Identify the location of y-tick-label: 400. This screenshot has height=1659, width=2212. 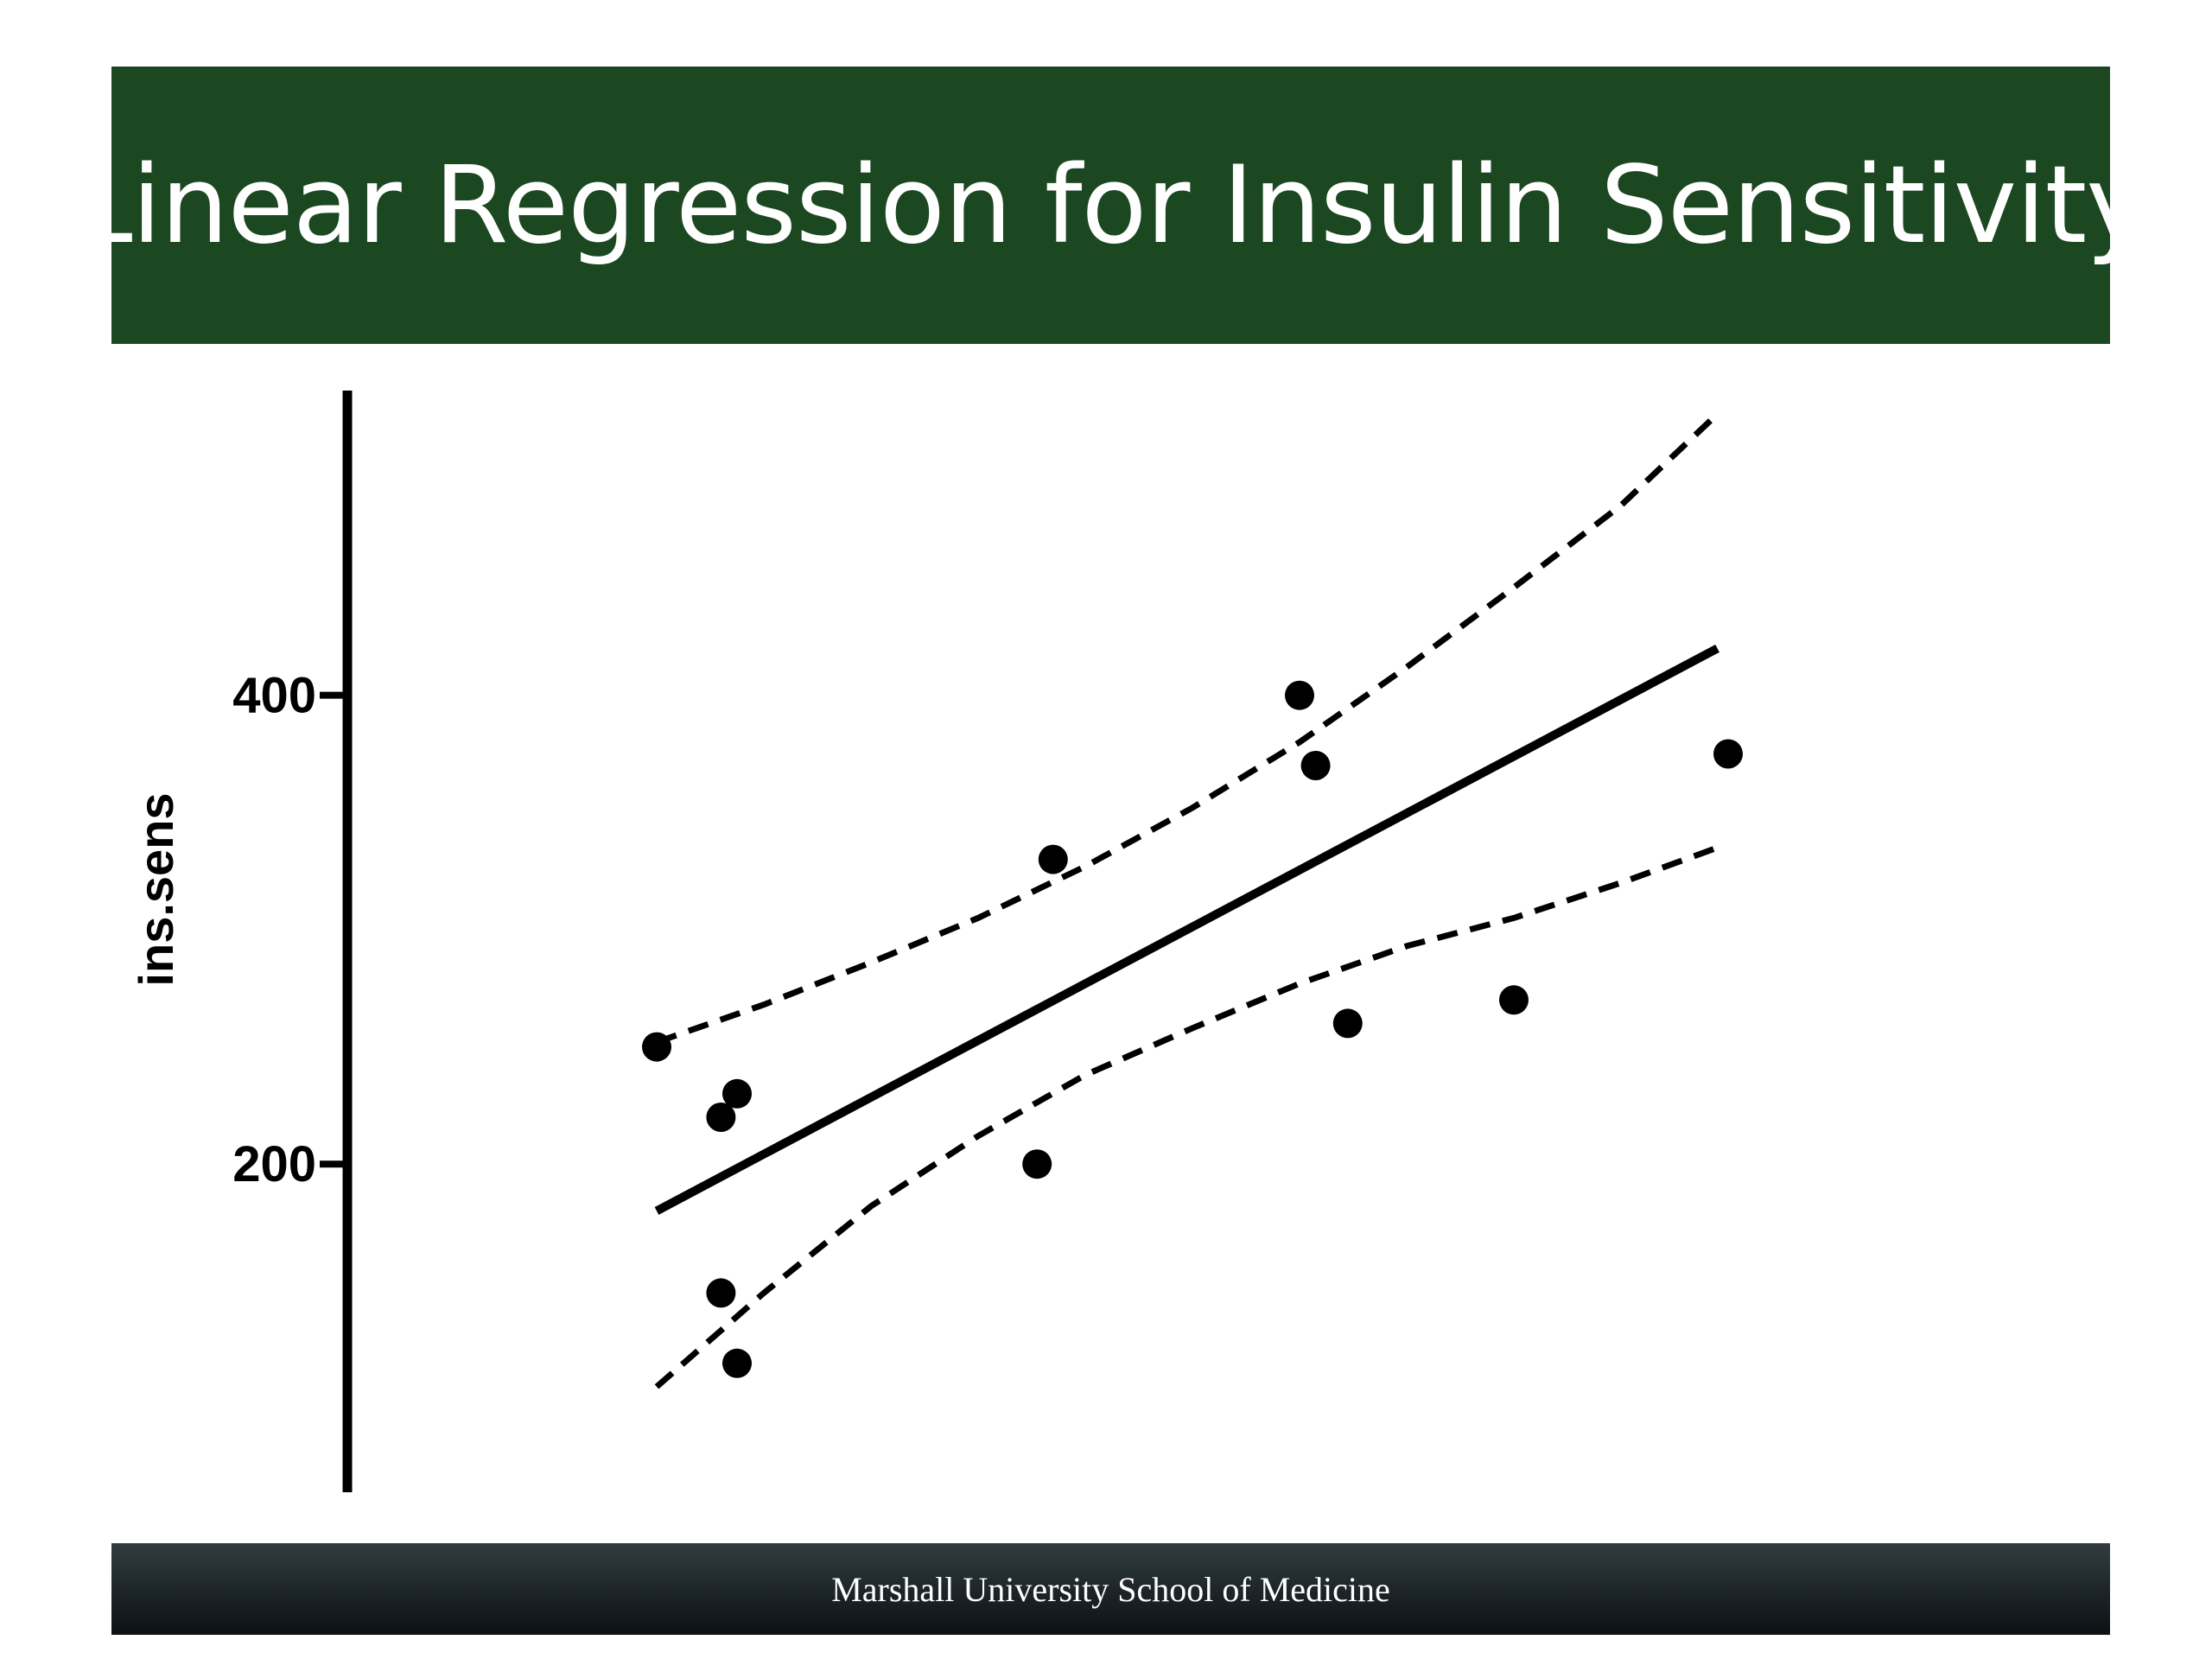
(274, 696).